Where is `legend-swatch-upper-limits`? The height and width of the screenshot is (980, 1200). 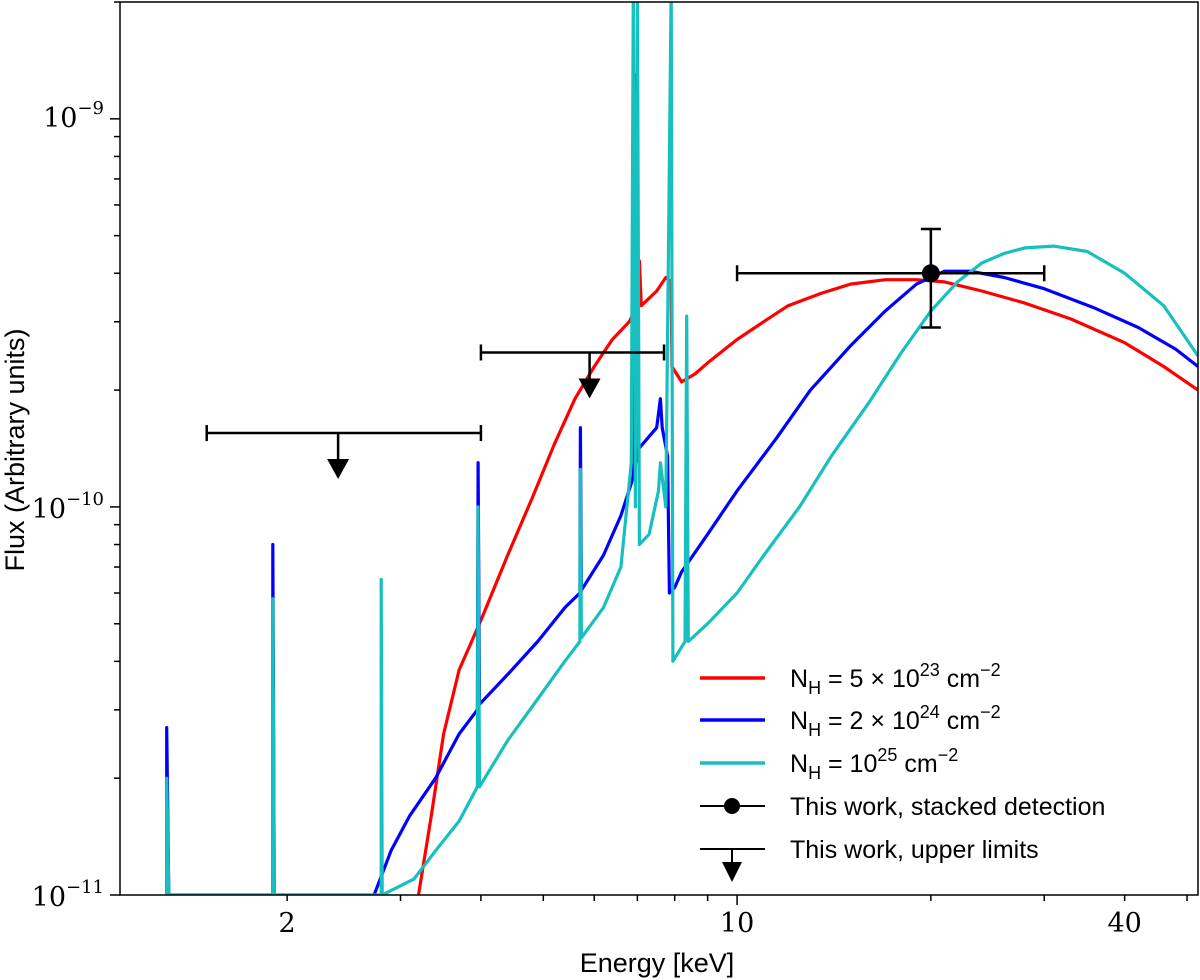 legend-swatch-upper-limits is located at coordinates (732, 865).